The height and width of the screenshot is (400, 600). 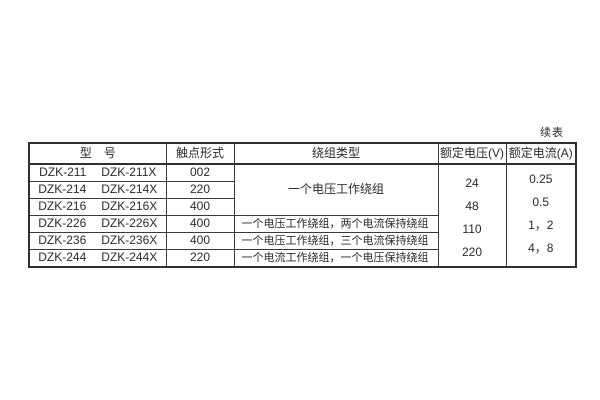 I want to click on model-base: DZK-211, so click(x=63, y=172).